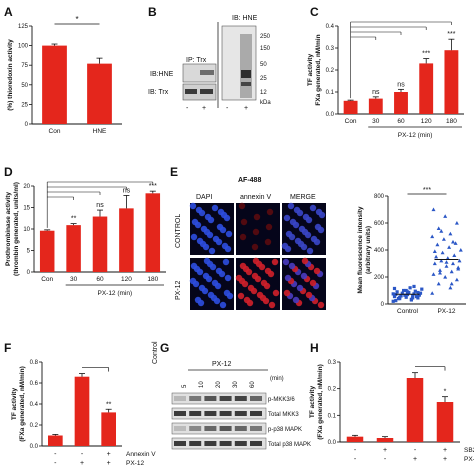 This screenshot has height=471, width=474. Describe the element at coordinates (219, 428) in the screenshot. I see `blot-g-strip` at that location.